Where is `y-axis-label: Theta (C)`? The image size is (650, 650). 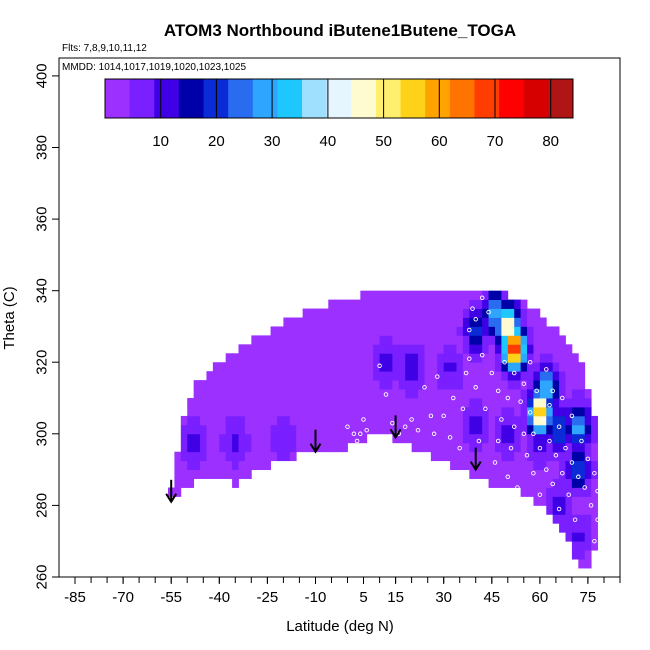 y-axis-label: Theta (C) is located at coordinates (9, 317).